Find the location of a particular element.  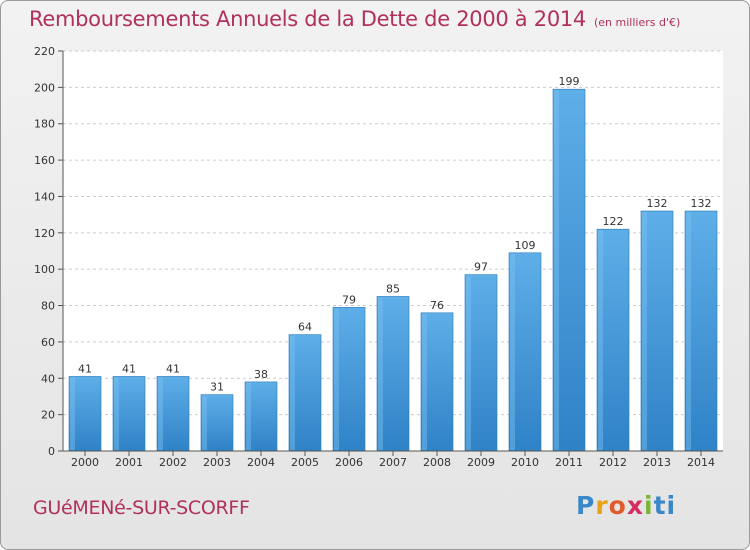

bar-2014 is located at coordinates (701, 331).